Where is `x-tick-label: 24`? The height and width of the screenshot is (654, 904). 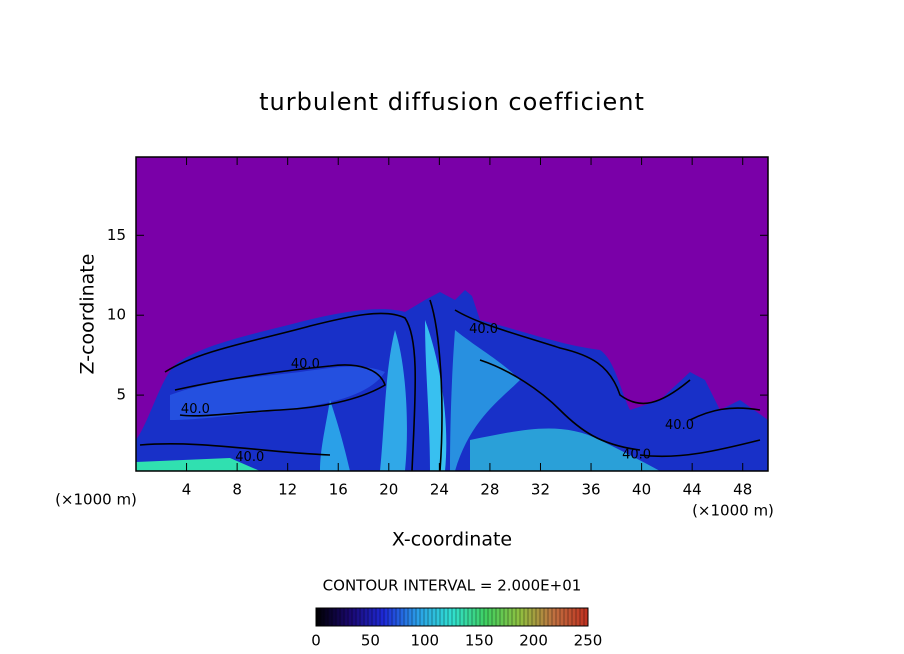 x-tick-label: 24 is located at coordinates (439, 490).